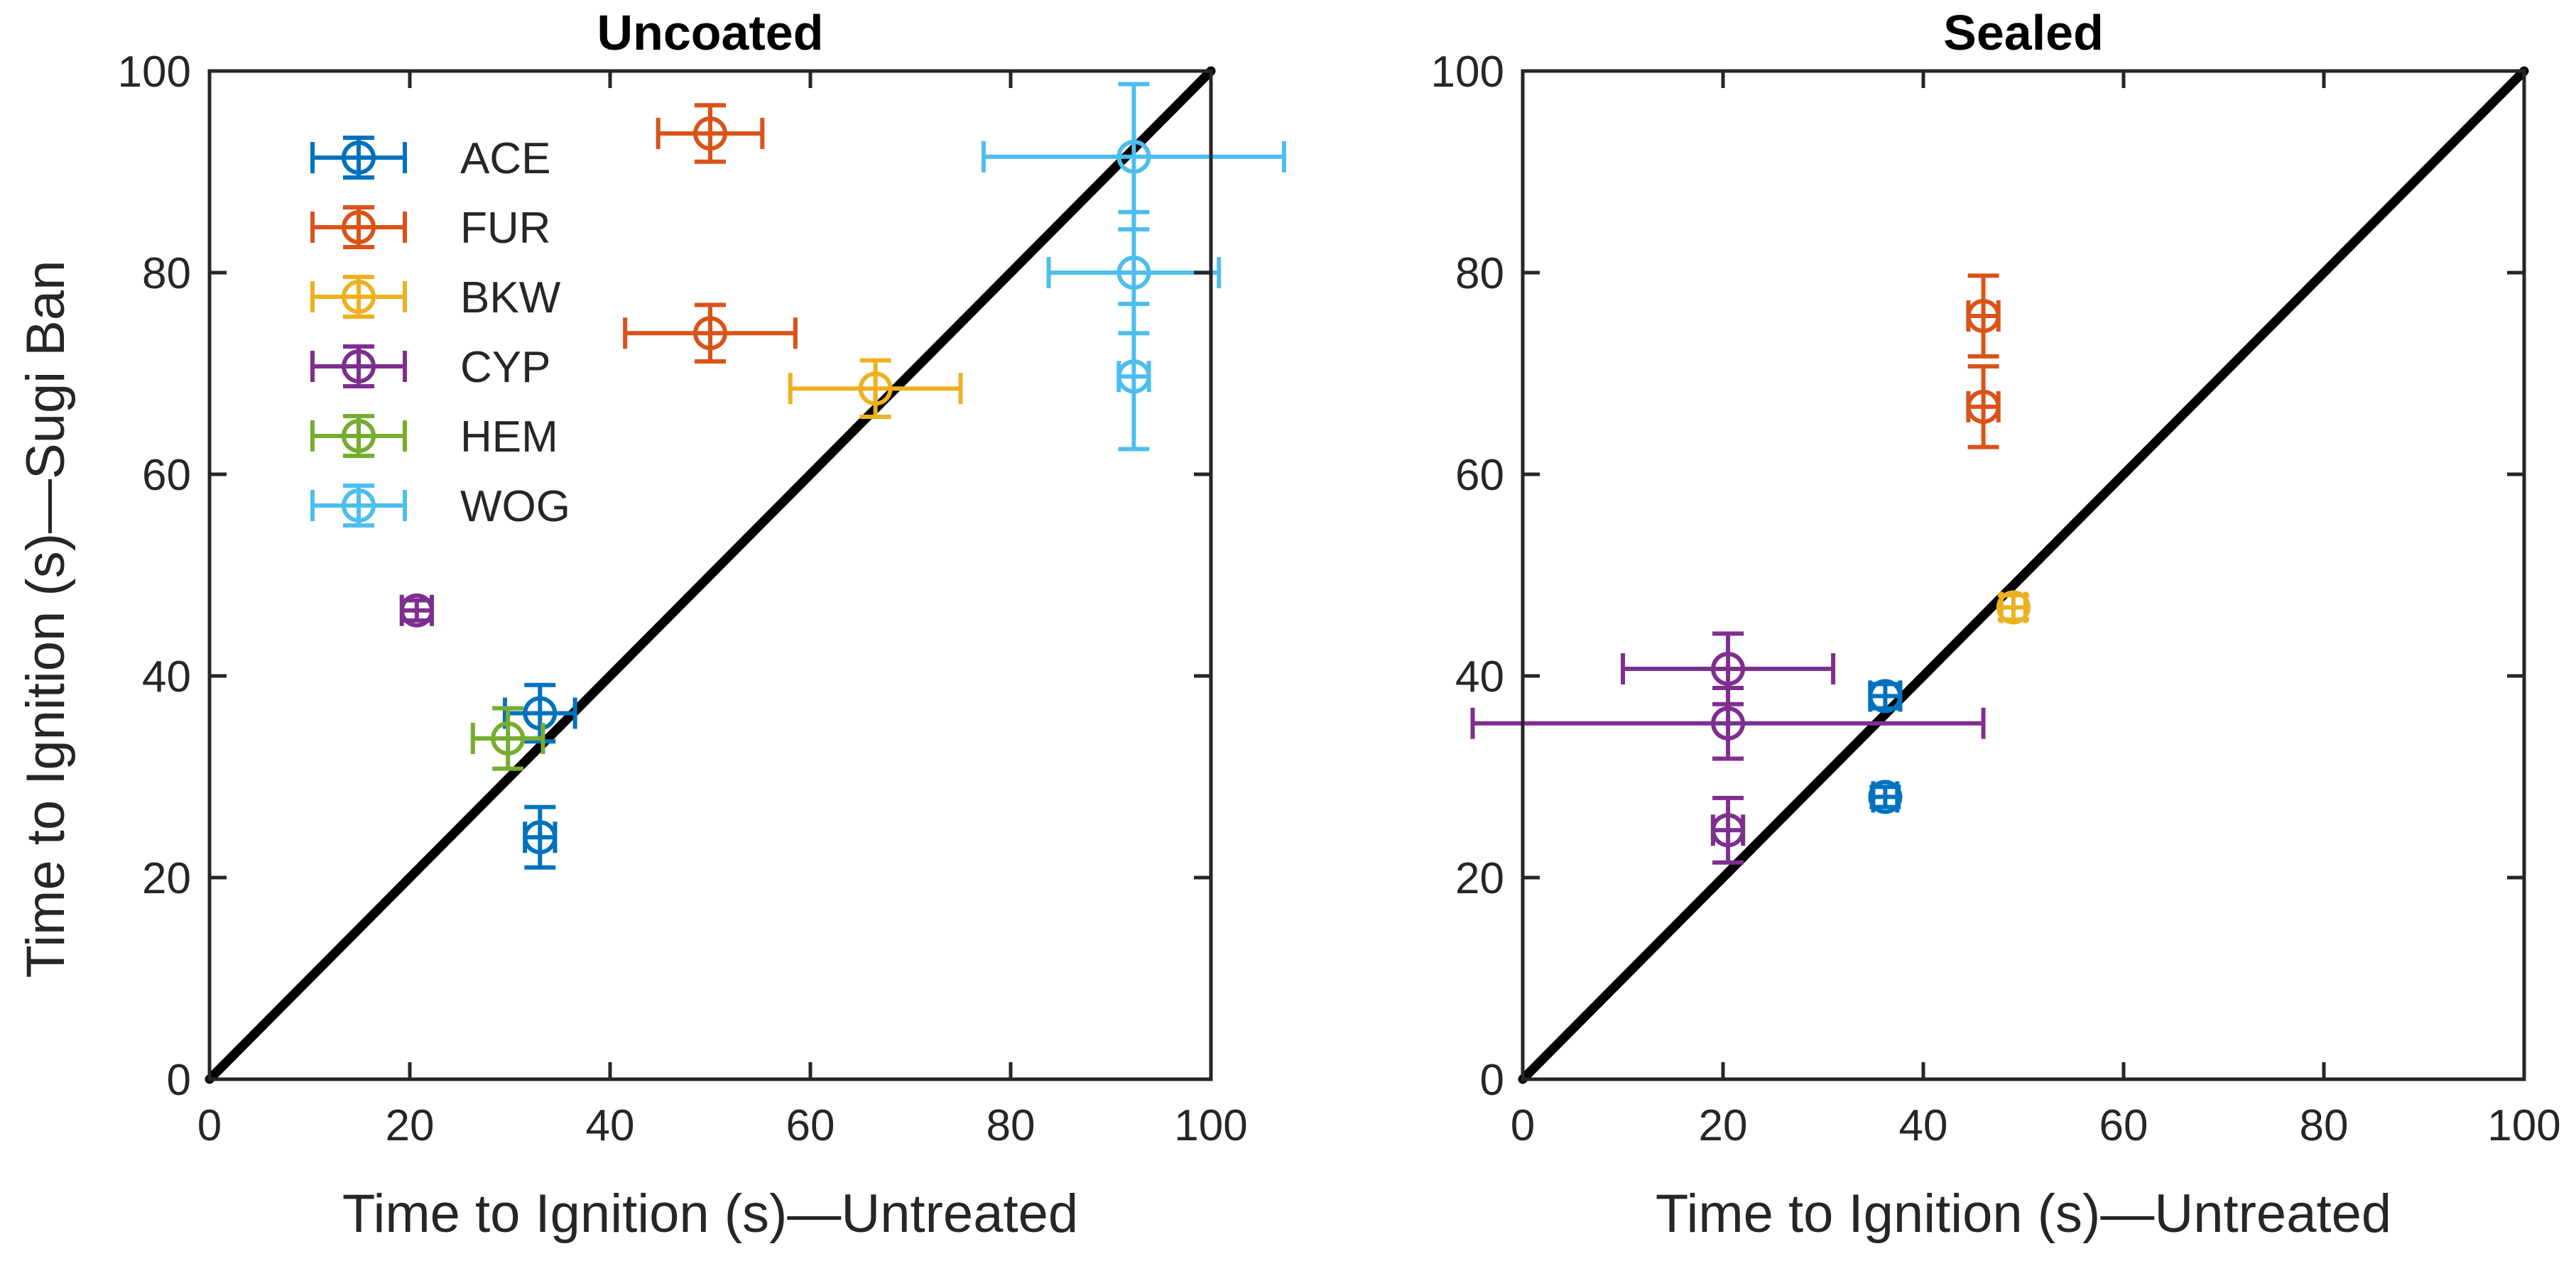 The image size is (2576, 1261). I want to click on uncoated-x-tick-label: 80, so click(1012, 1125).